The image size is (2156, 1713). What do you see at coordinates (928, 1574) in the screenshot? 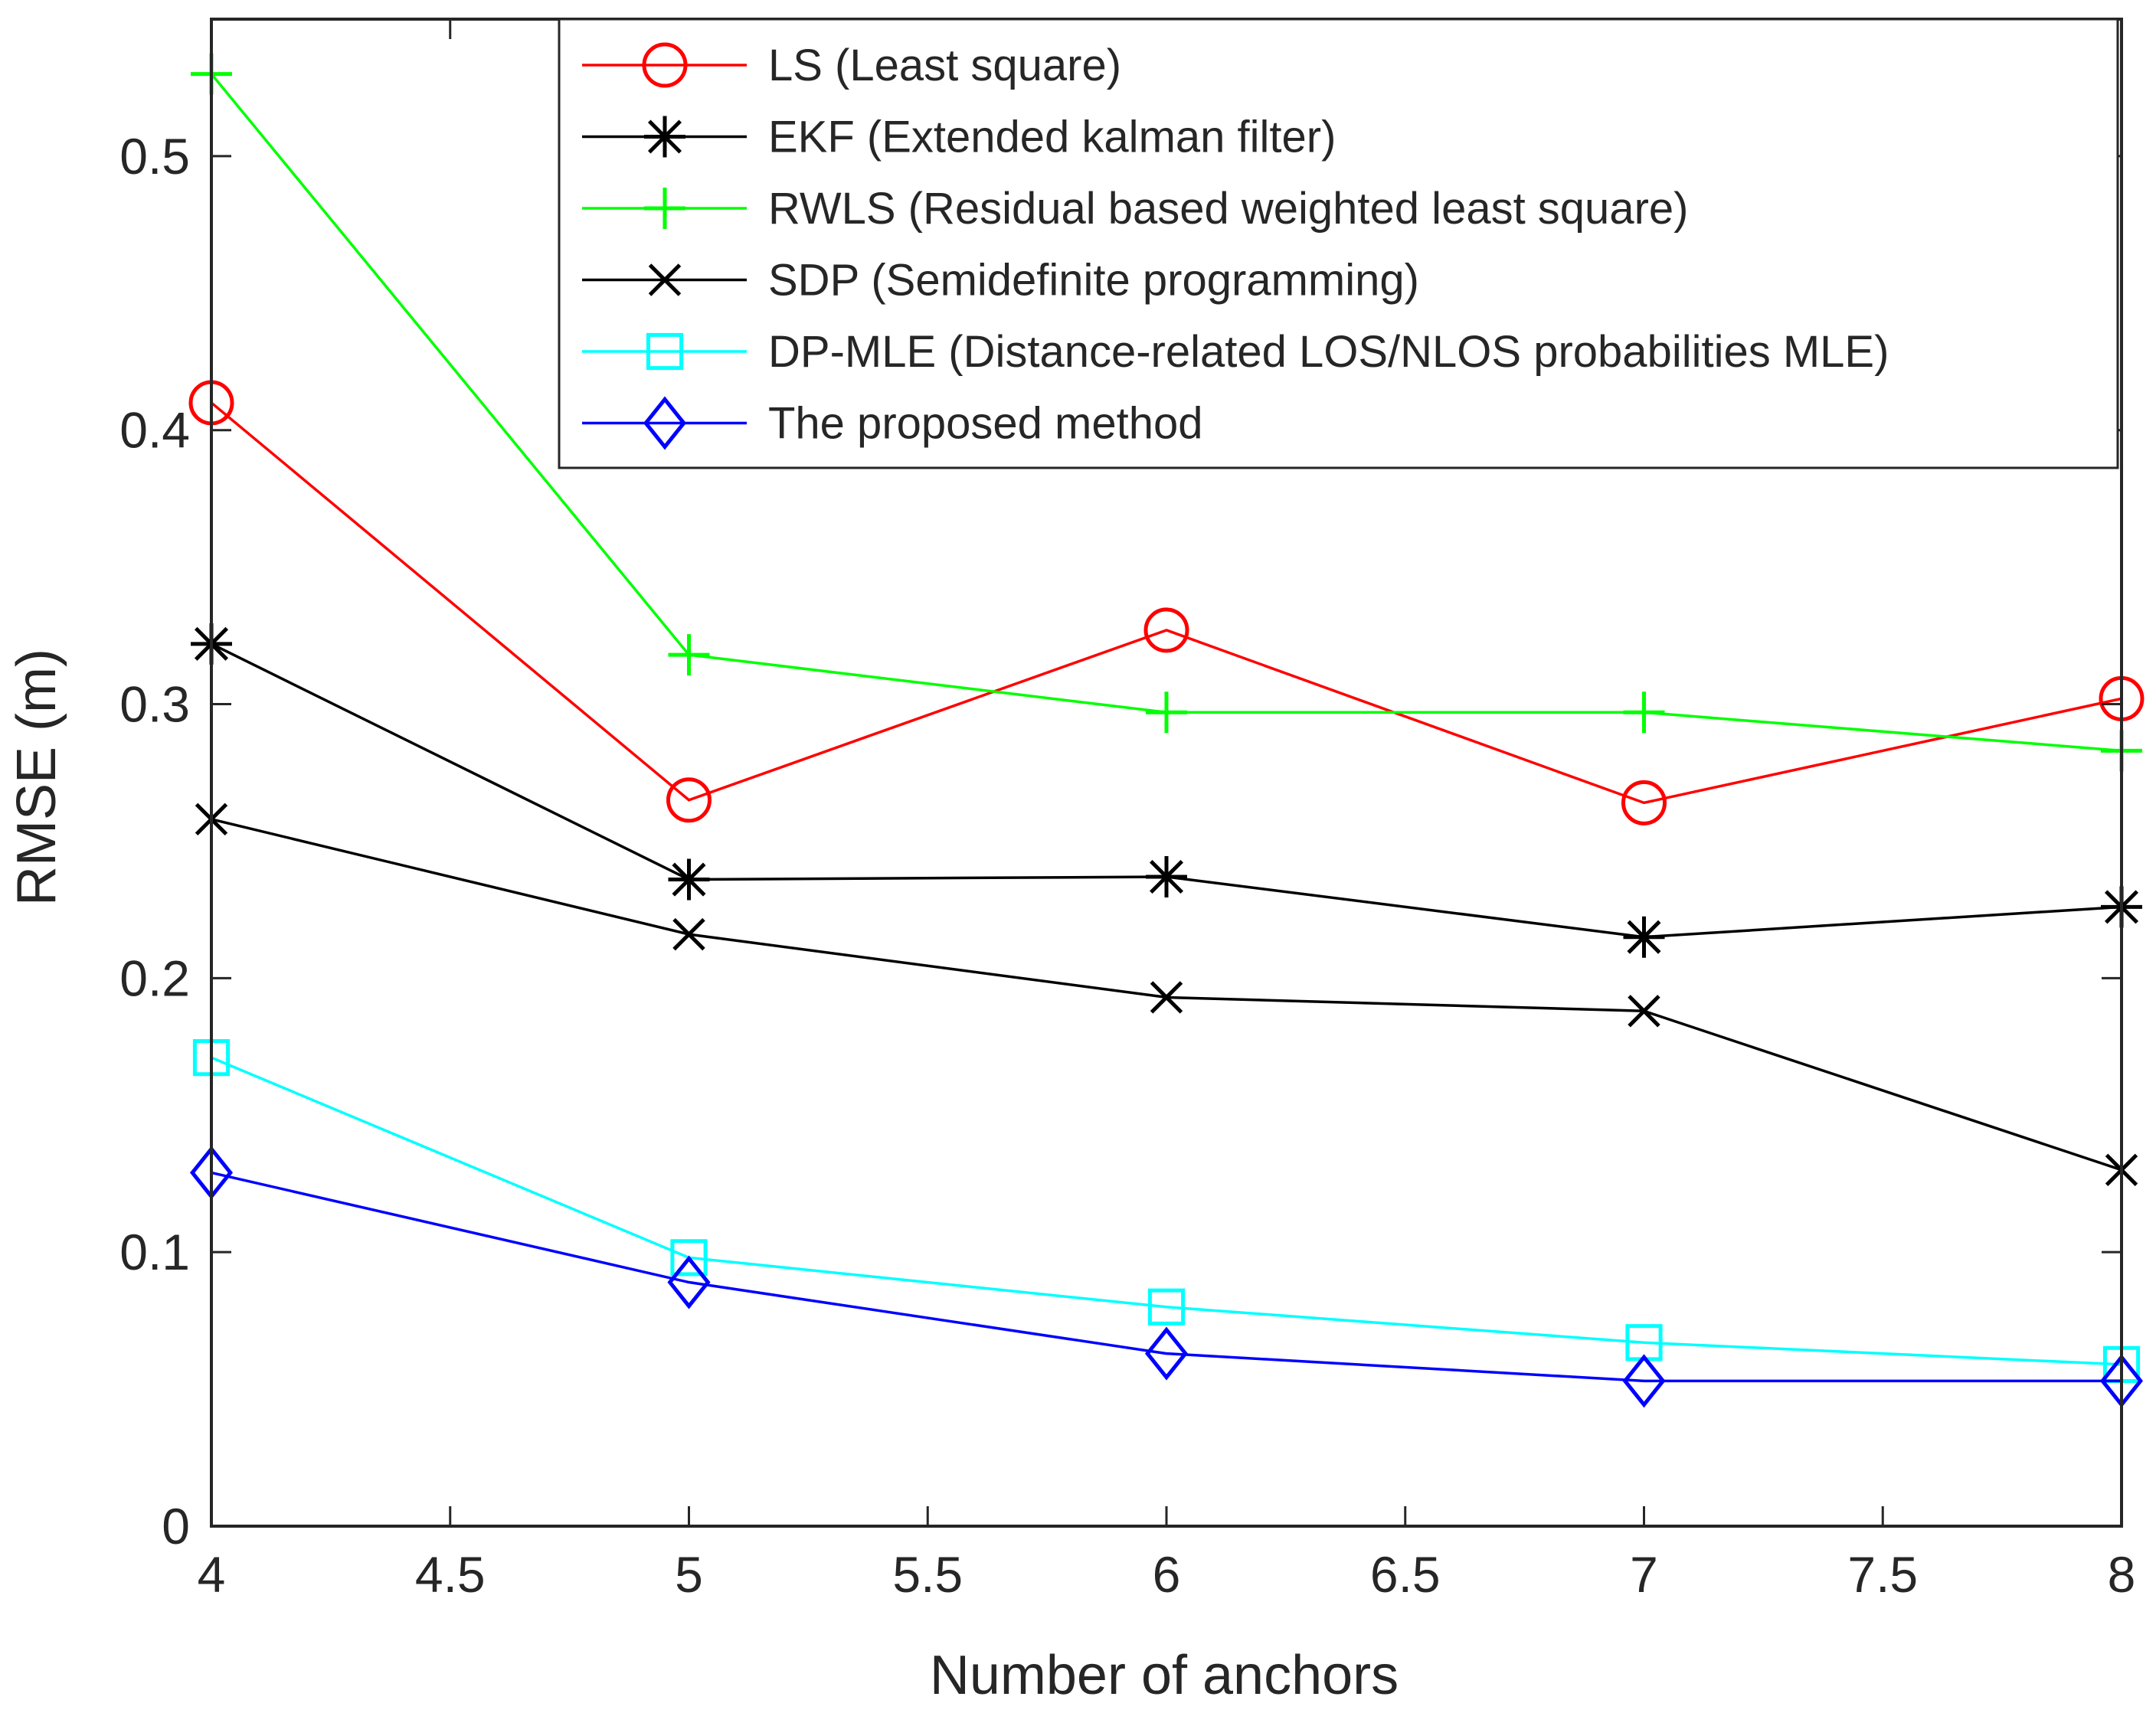
I see `x-tick-label: 5.5` at bounding box center [928, 1574].